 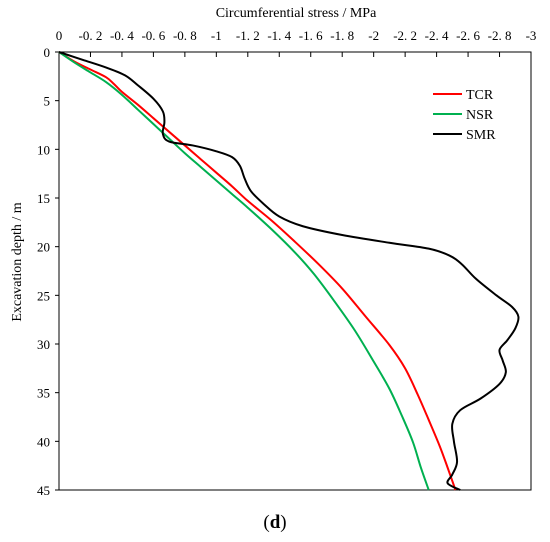 What do you see at coordinates (43, 198) in the screenshot?
I see `y-tick-label: 15` at bounding box center [43, 198].